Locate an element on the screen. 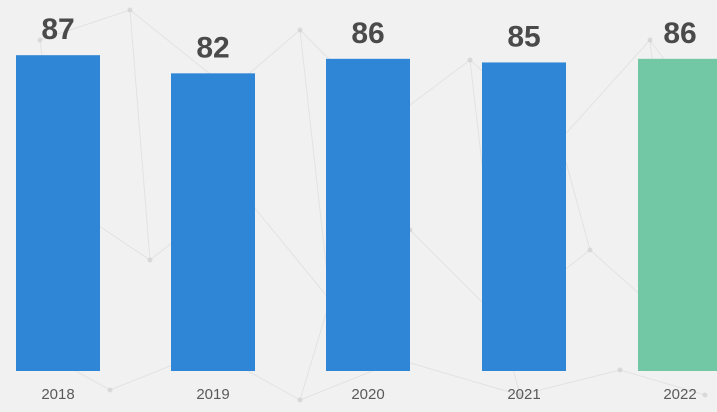  value-label-2019: 82 is located at coordinates (212, 47).